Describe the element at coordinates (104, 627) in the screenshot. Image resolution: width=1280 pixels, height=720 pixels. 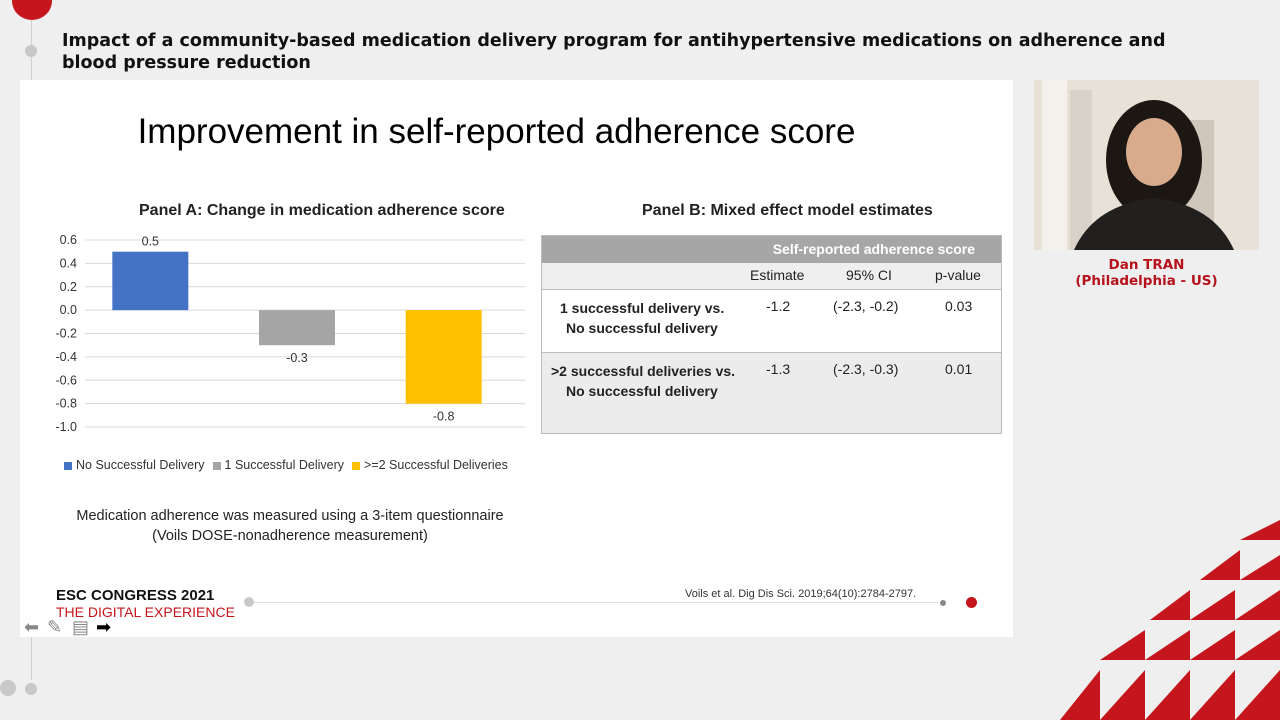
I see `arrow-right-icon: ➡` at that location.